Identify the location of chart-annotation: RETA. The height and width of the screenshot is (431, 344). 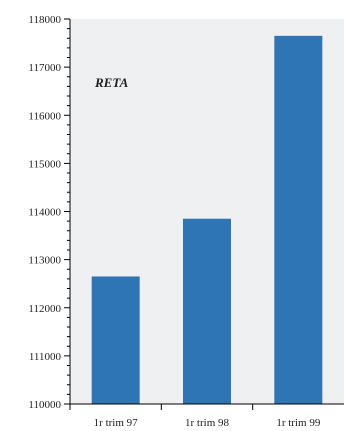
(111, 82).